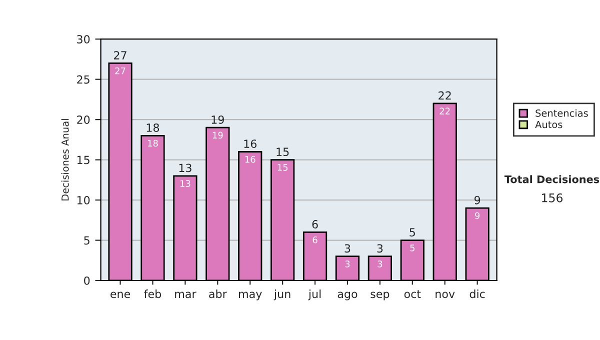 The image size is (600, 340). What do you see at coordinates (83, 120) in the screenshot?
I see `y-tick-label: 20` at bounding box center [83, 120].